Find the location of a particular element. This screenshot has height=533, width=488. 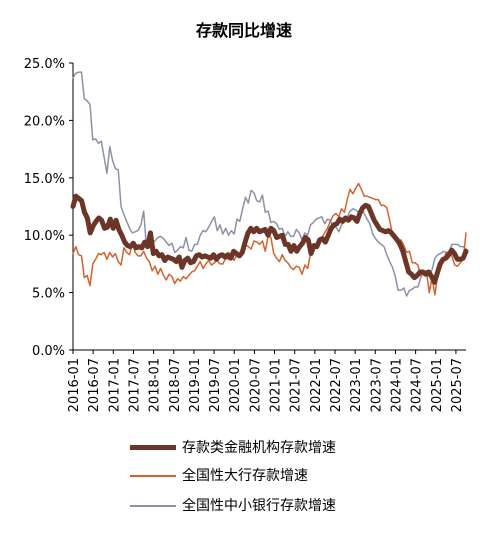

chart-title: 存款同比增速 is located at coordinates (243, 30).